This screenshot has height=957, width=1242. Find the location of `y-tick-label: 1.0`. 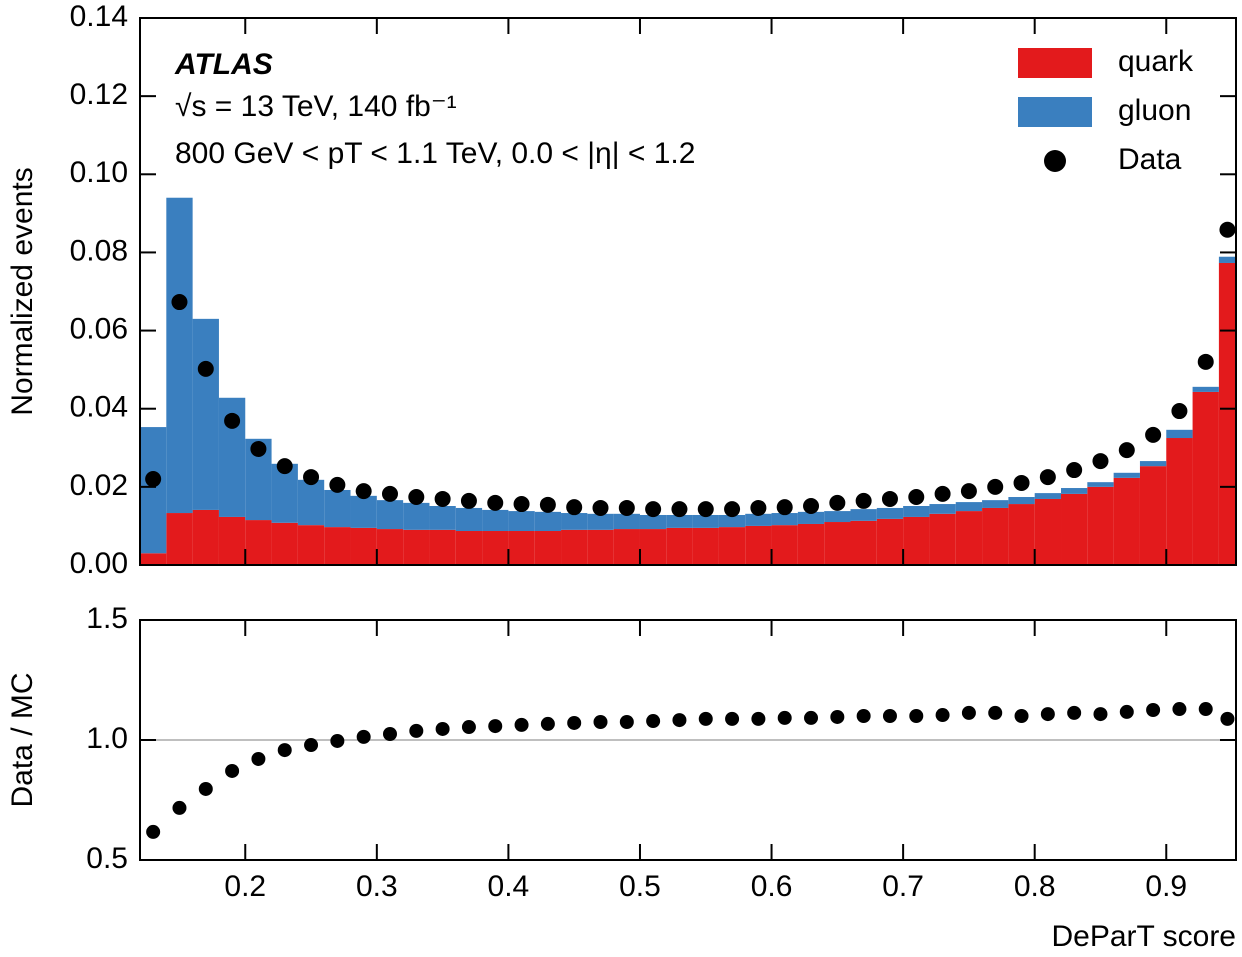

y-tick-label: 1.0 is located at coordinates (107, 738).